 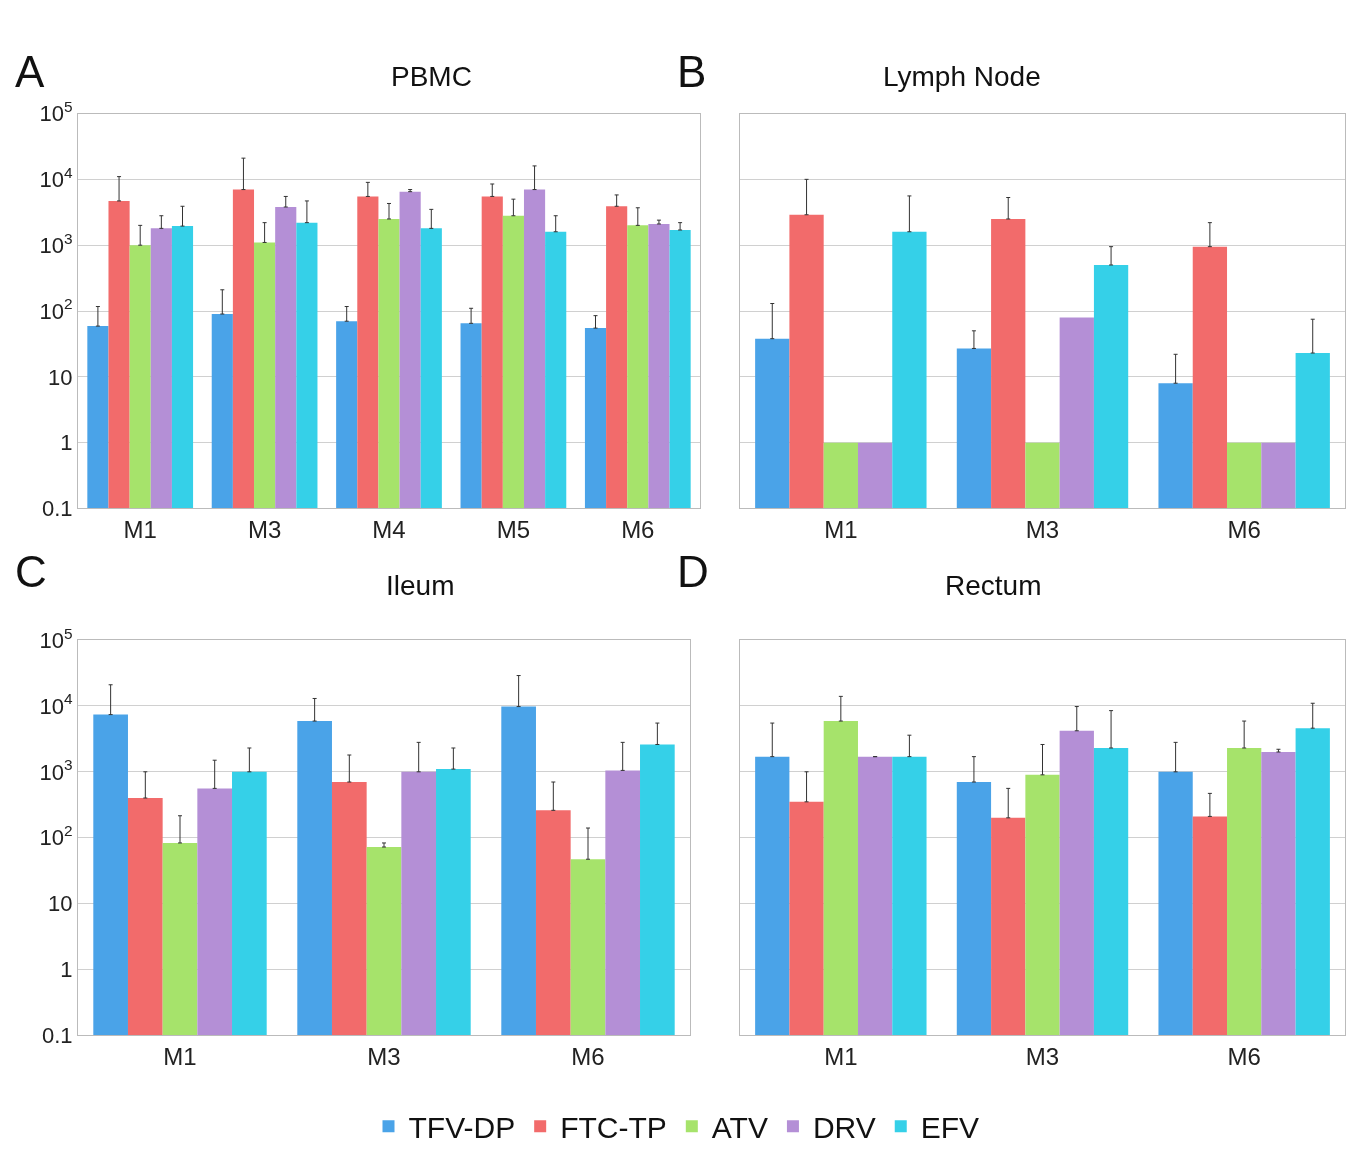 I want to click on x-tick-label: M5, so click(x=513, y=530).